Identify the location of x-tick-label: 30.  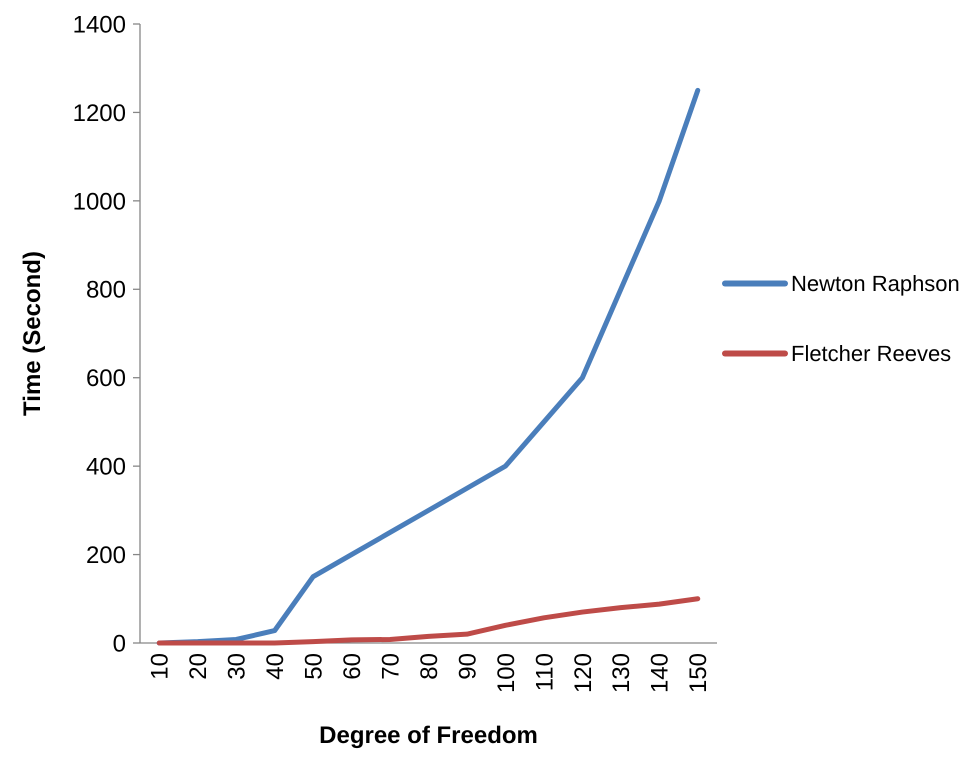
(237, 666).